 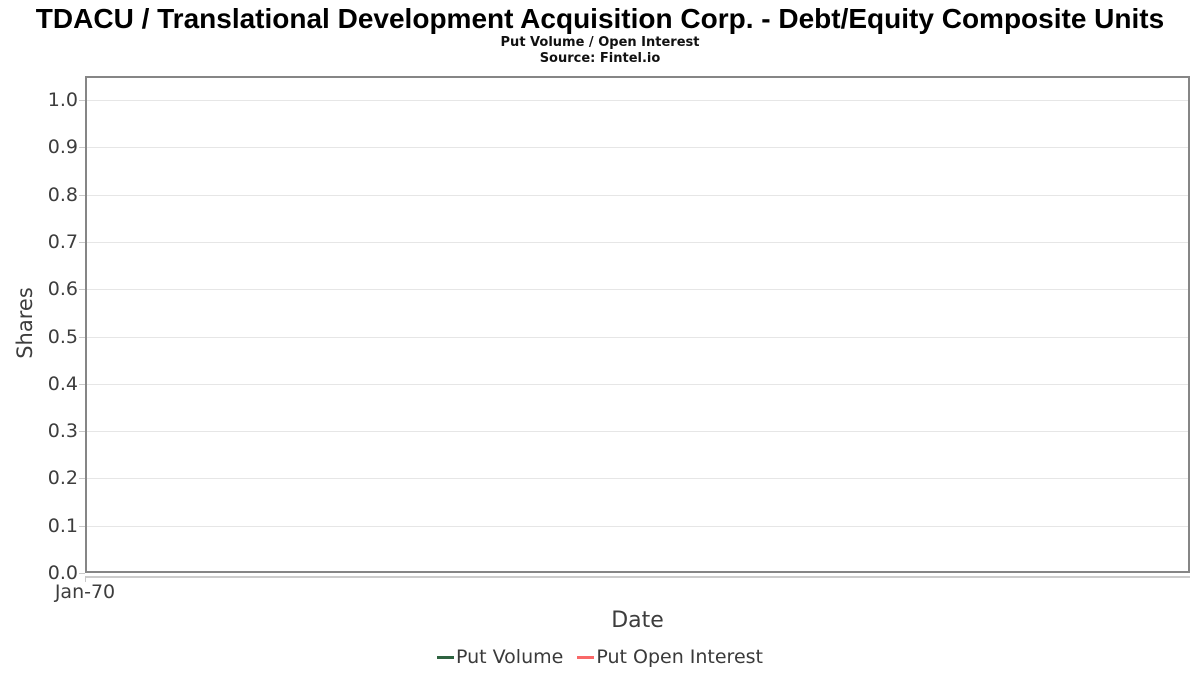 I want to click on y-tick-label: 0.2, so click(x=62, y=478).